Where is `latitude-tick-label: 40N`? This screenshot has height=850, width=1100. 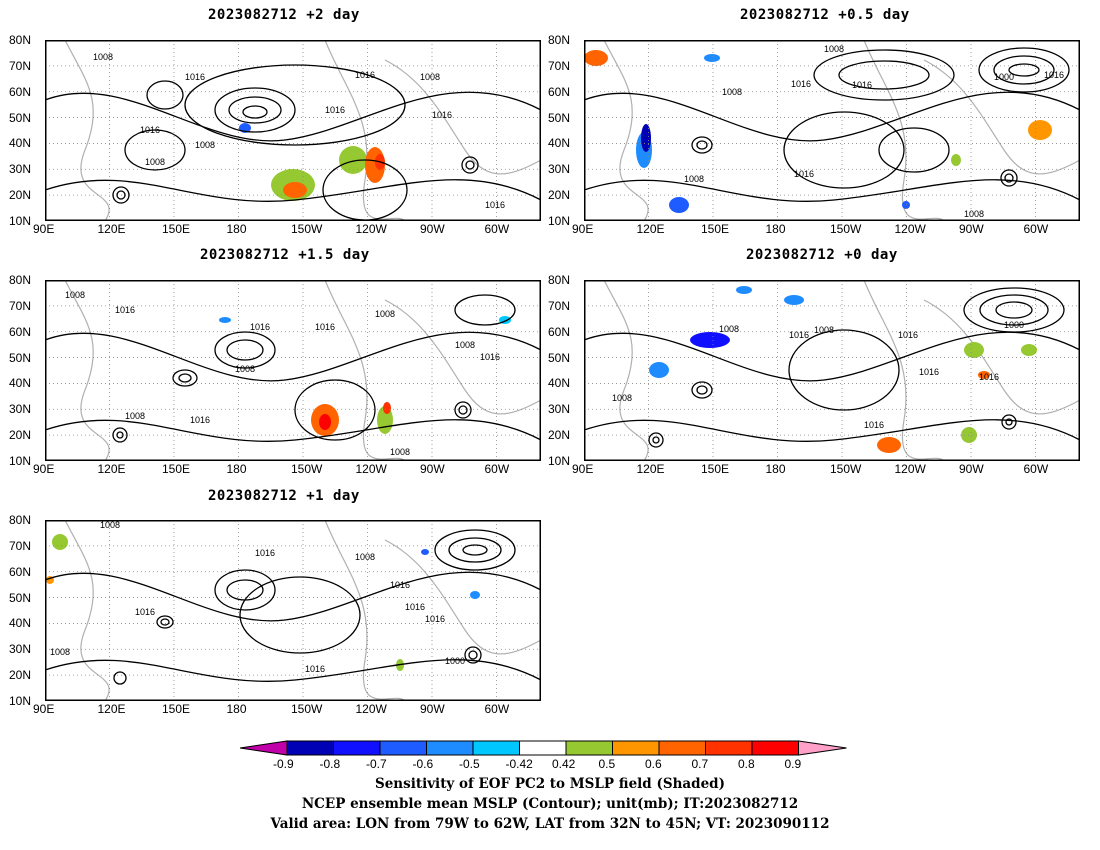
latitude-tick-label: 40N is located at coordinates (20, 623).